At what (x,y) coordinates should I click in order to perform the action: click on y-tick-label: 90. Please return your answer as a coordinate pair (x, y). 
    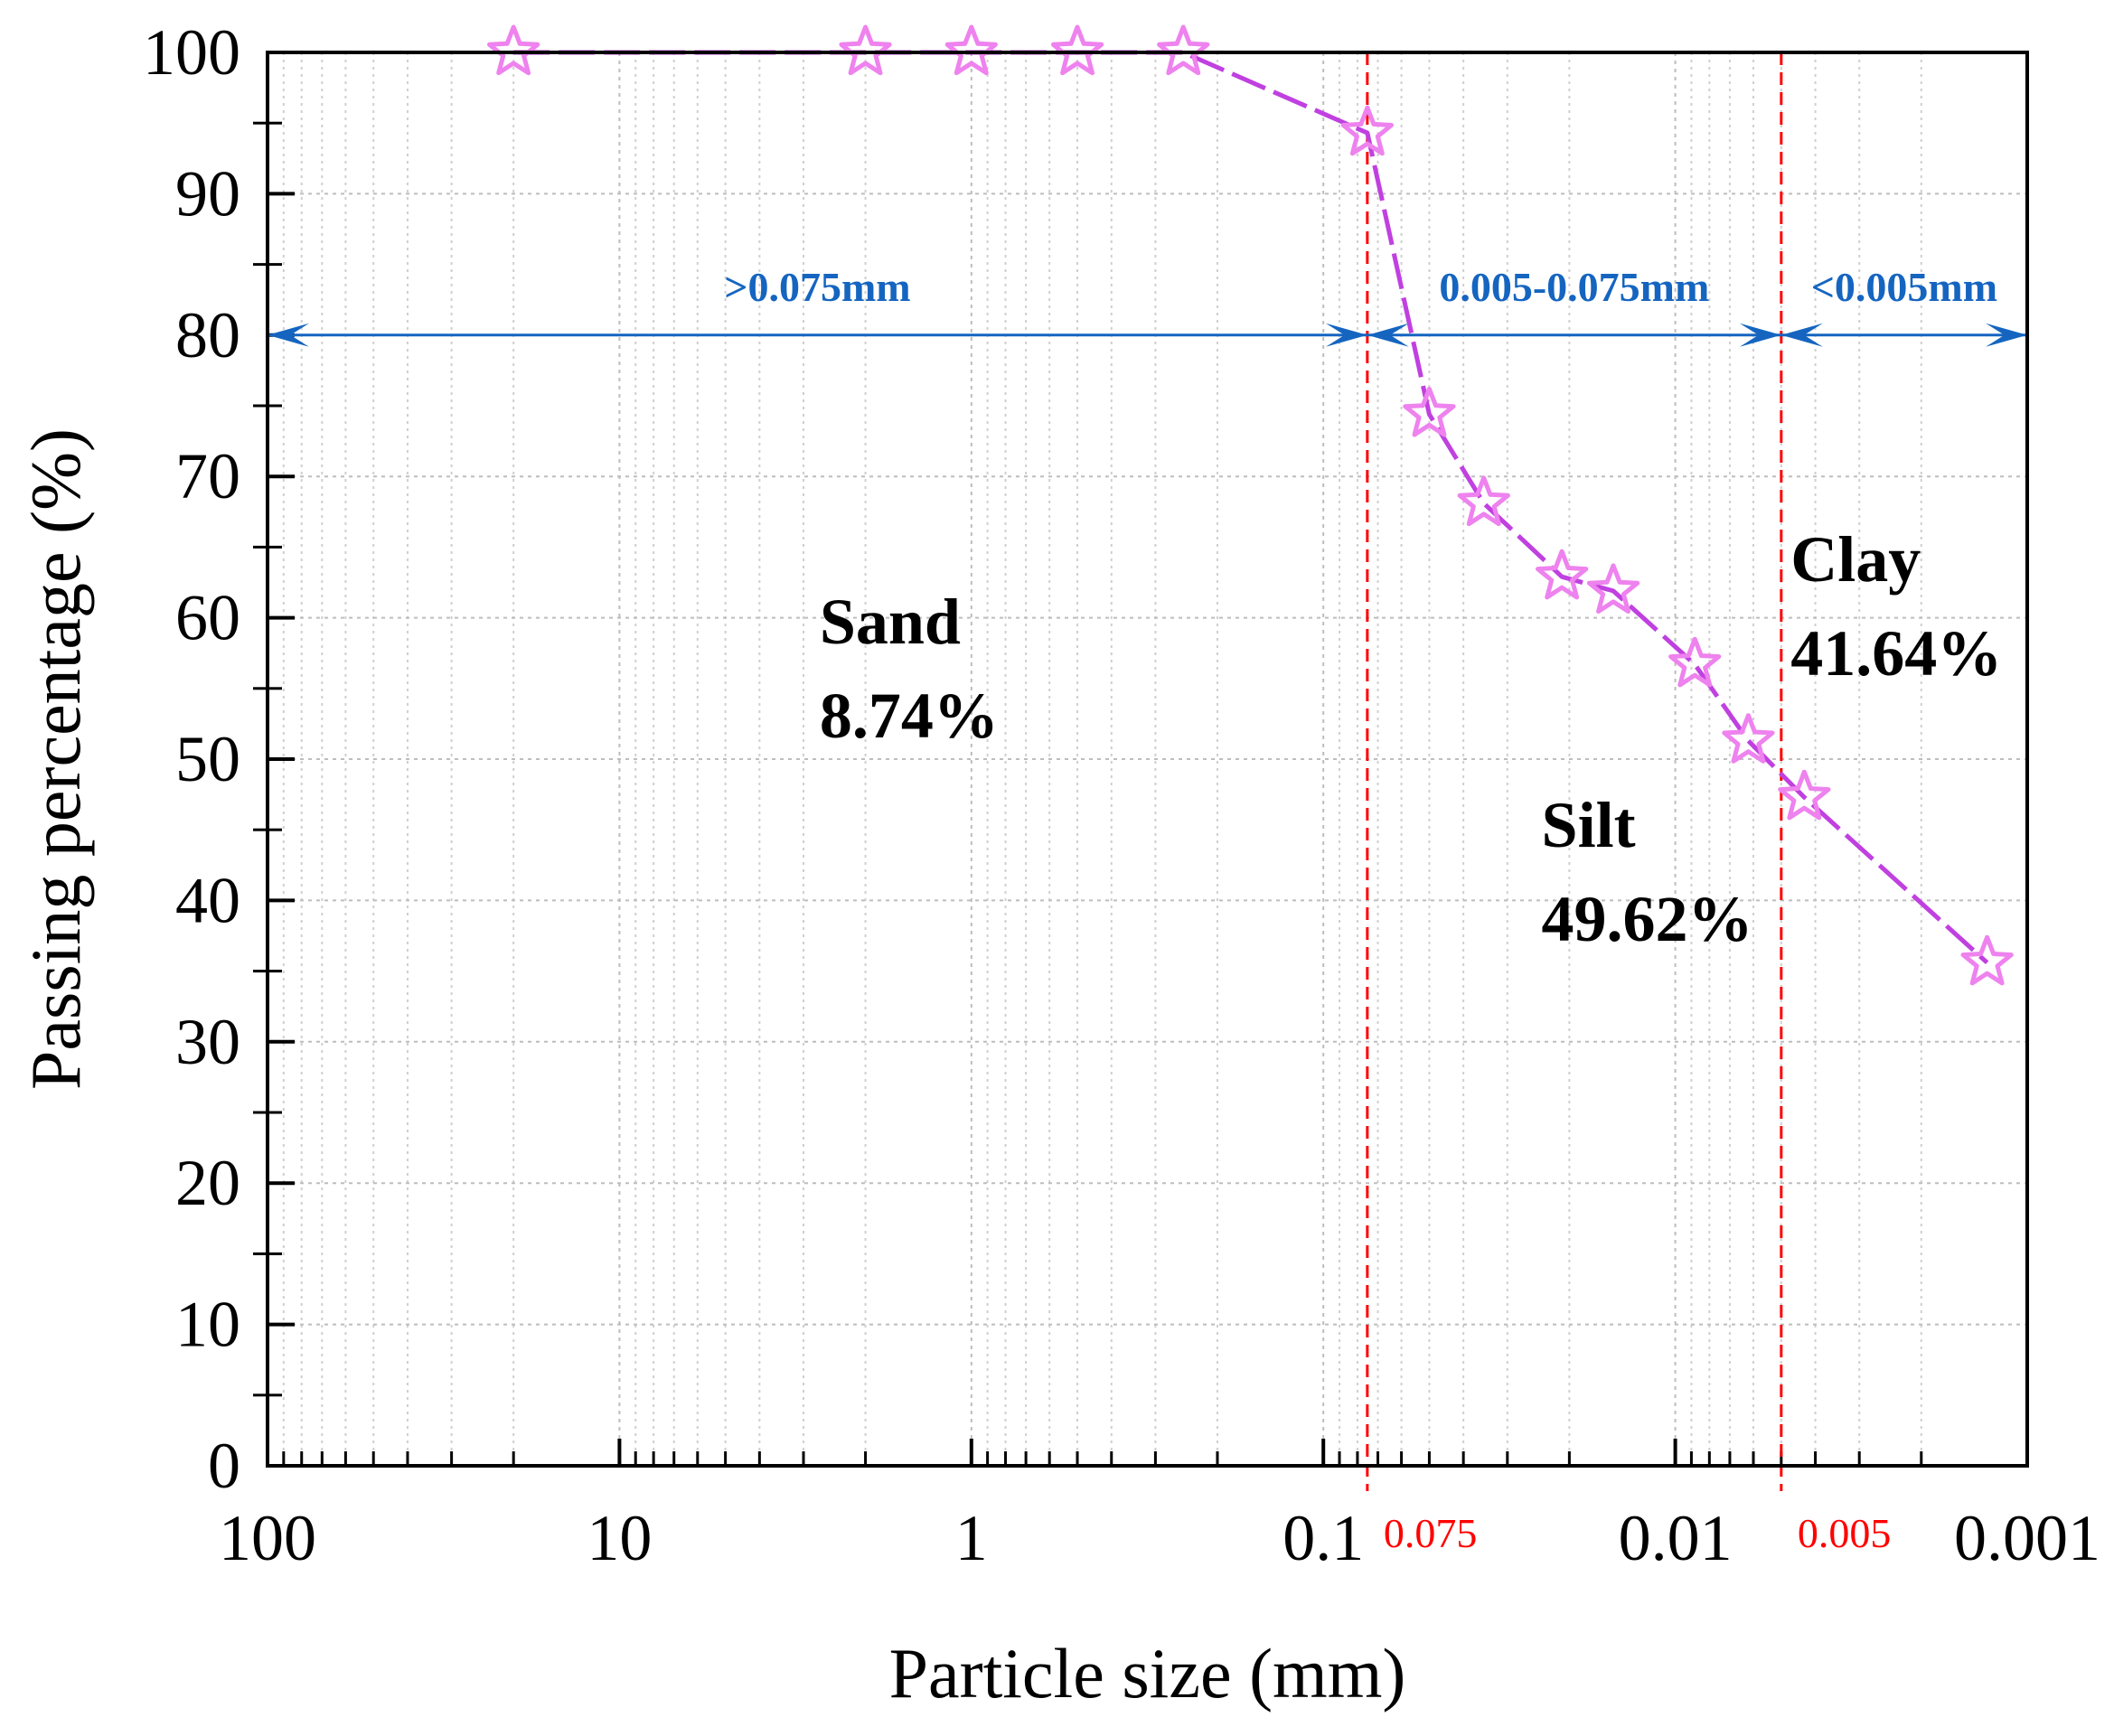
    Looking at the image, I should click on (207, 193).